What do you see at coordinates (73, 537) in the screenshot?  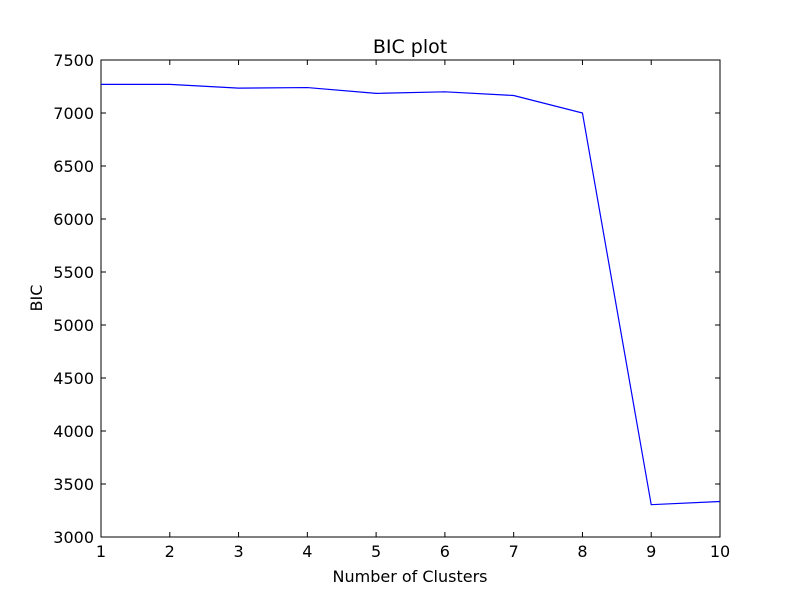 I see `y-tick-label: 3000` at bounding box center [73, 537].